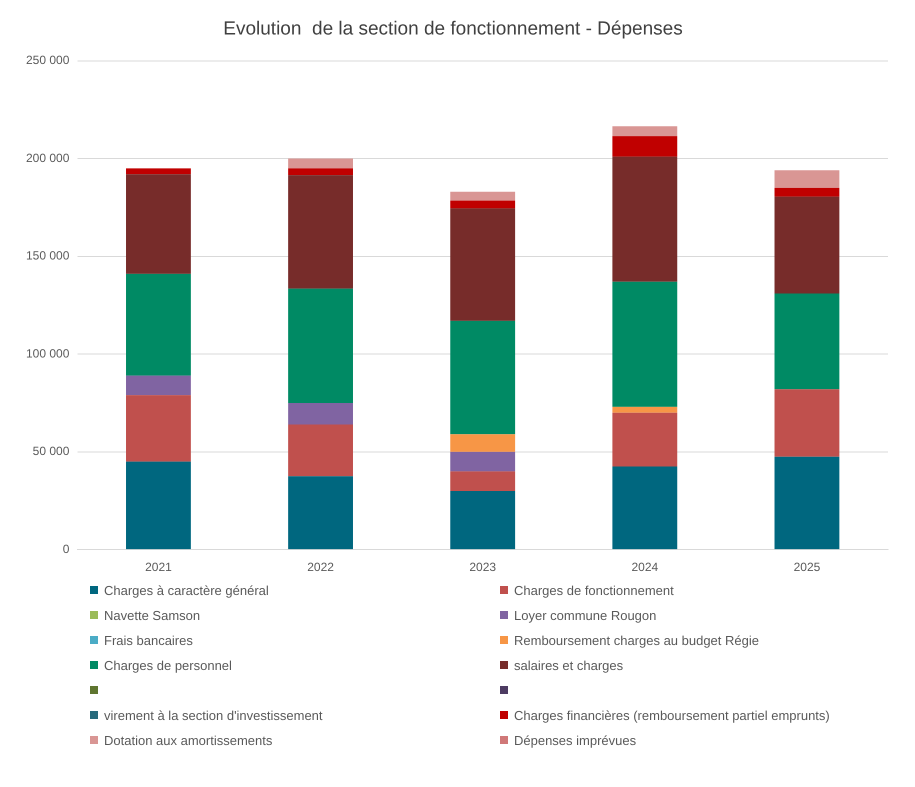 The height and width of the screenshot is (787, 915). Describe the element at coordinates (636, 640) in the screenshot. I see `legend-label: Remboursement charges au budget Régie` at that location.